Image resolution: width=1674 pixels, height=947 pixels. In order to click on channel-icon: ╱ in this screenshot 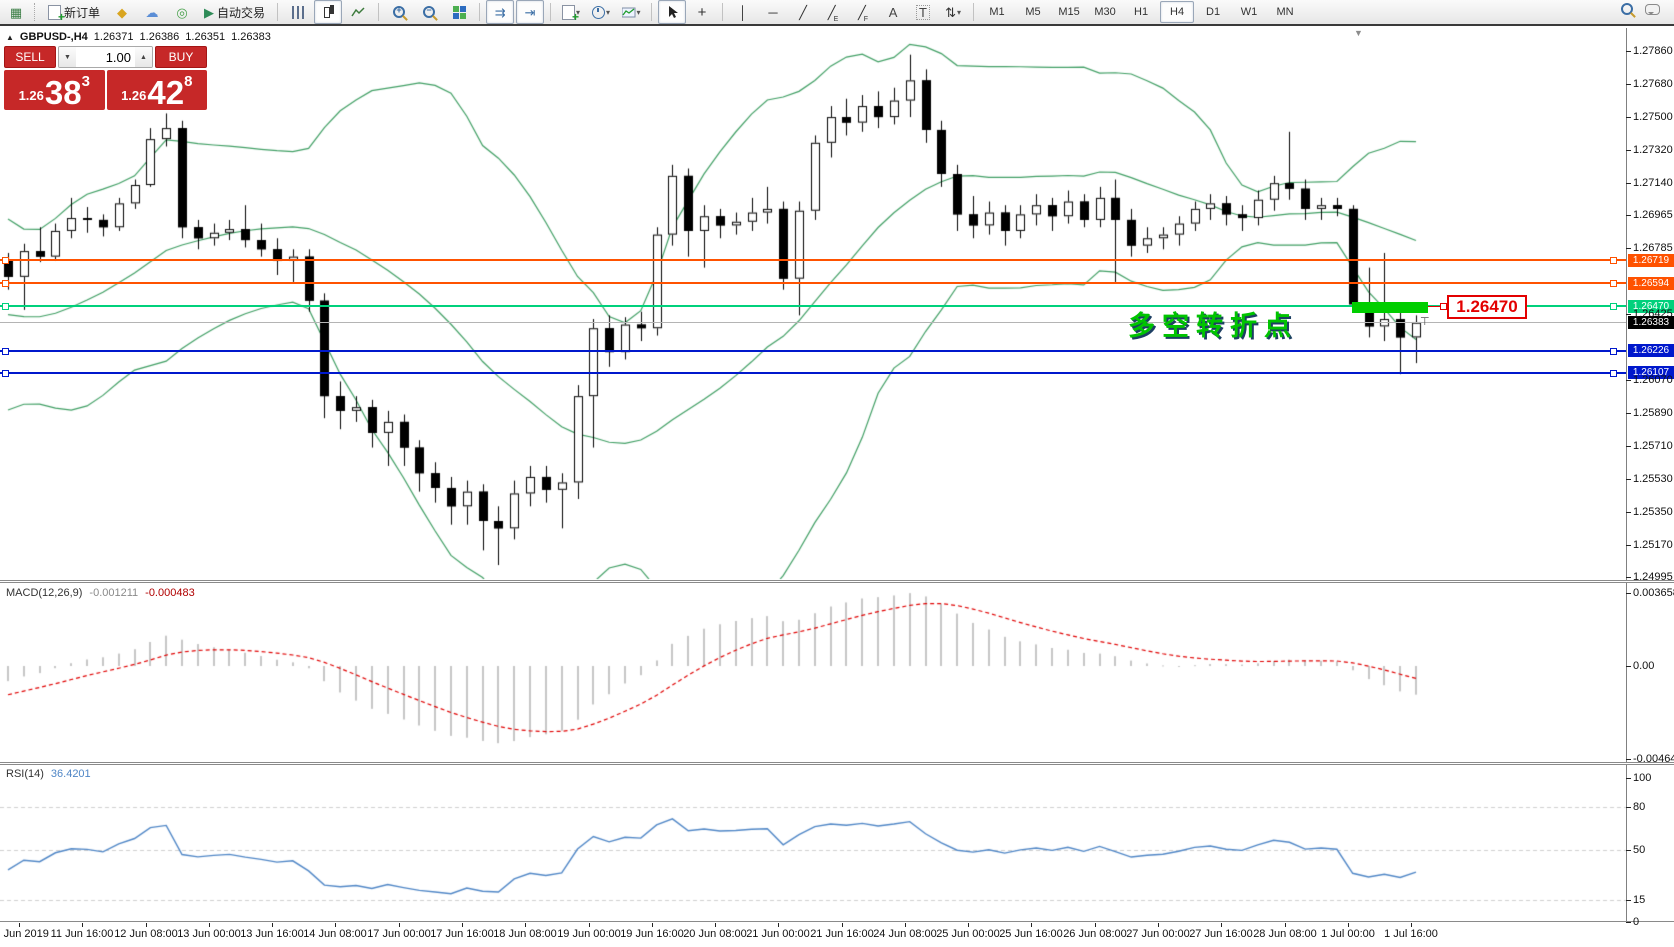, I will do `click(831, 12)`.